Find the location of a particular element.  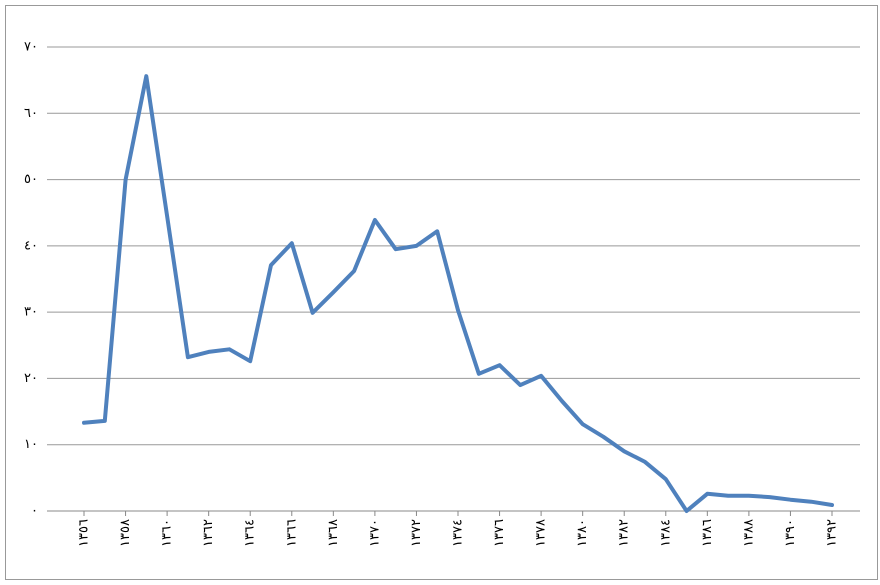

x-tick-label: ١٣٧٠ is located at coordinates (374, 533).